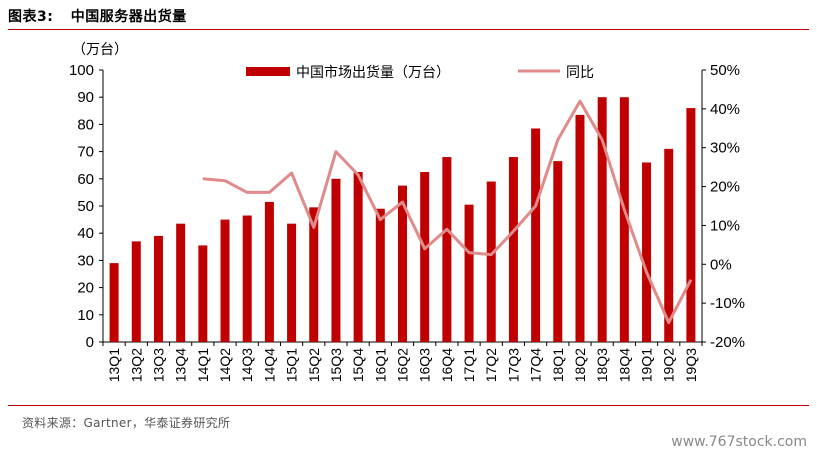 This screenshot has width=817, height=457. I want to click on x-tick-label: 16Q2, so click(403, 365).